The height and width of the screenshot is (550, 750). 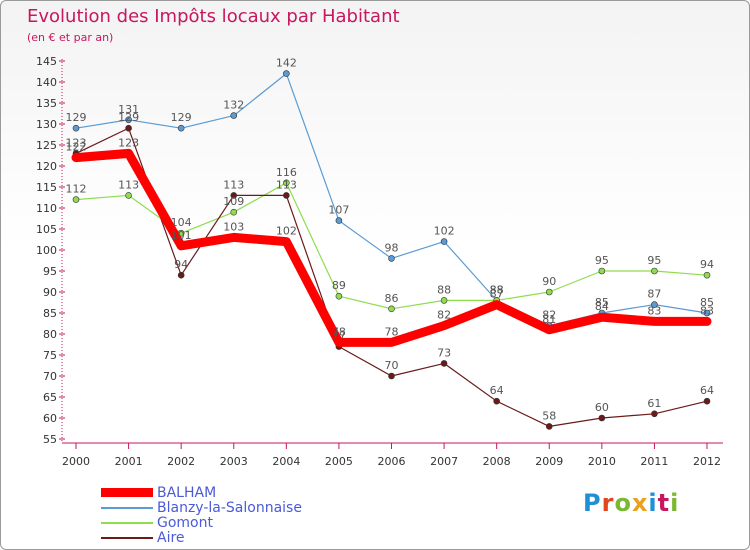 What do you see at coordinates (286, 461) in the screenshot?
I see `x-tick-label: 2004` at bounding box center [286, 461].